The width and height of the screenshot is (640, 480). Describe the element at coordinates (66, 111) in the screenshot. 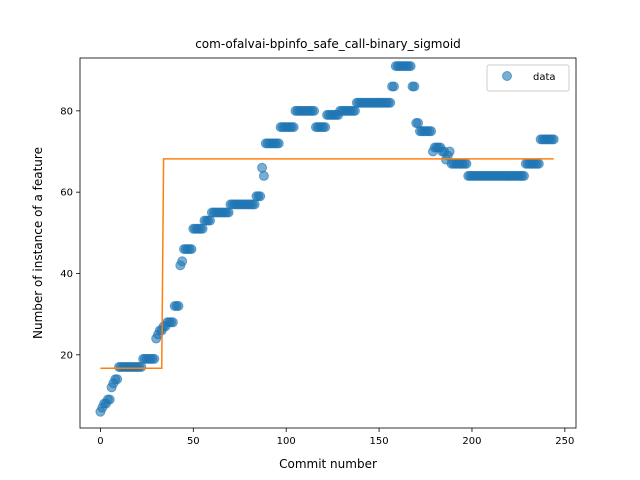

I see `y-tick-label: 80` at that location.